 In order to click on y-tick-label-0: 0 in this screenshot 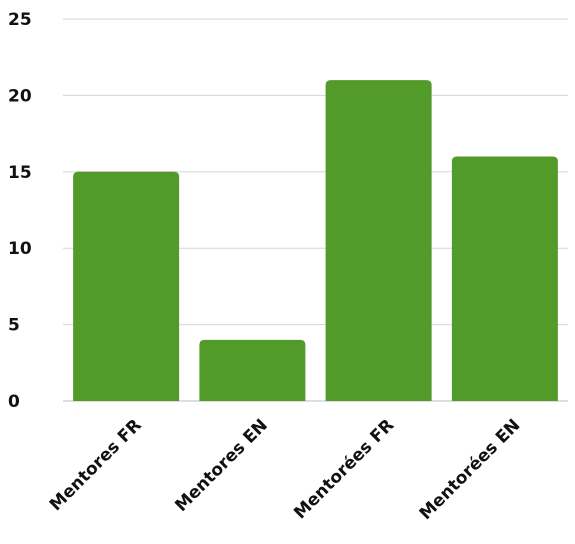, I will do `click(14, 402)`.